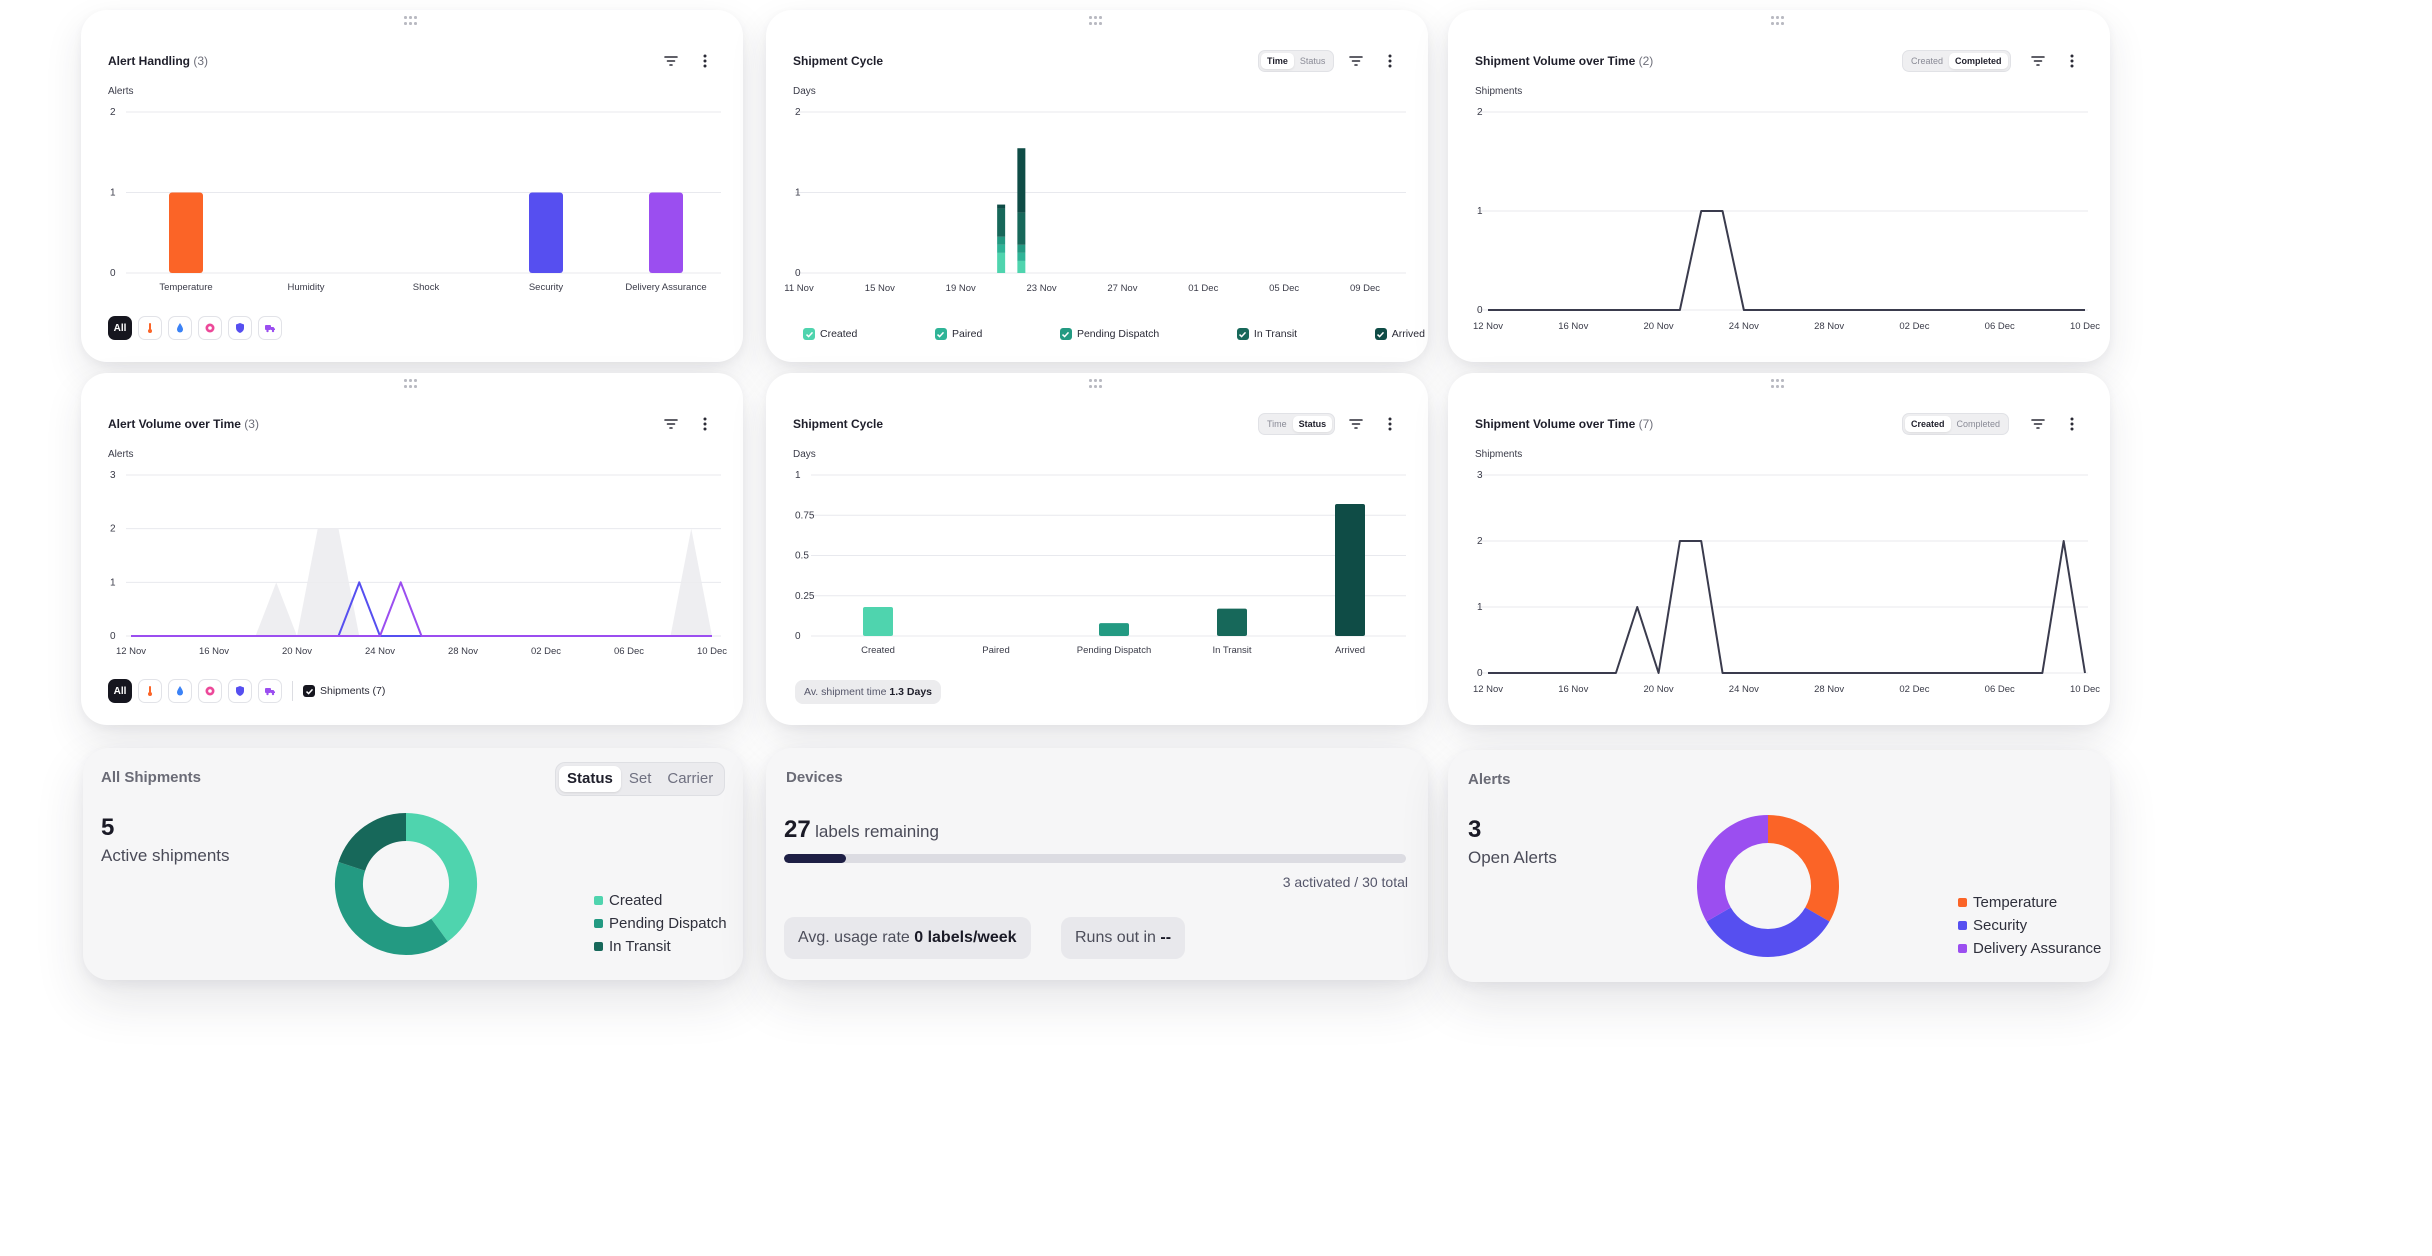 This screenshot has height=1256, width=2432. What do you see at coordinates (309, 691) in the screenshot?
I see `checkbox-icon` at bounding box center [309, 691].